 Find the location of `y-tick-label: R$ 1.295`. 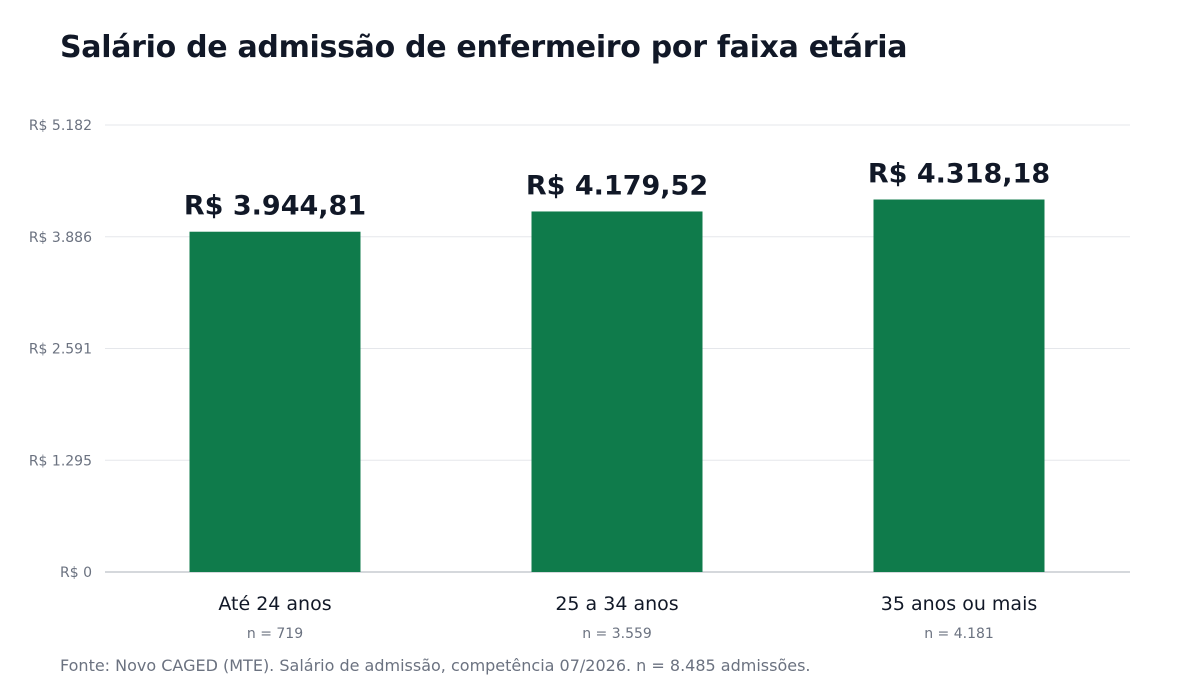

y-tick-label: R$ 1.295 is located at coordinates (60, 461).